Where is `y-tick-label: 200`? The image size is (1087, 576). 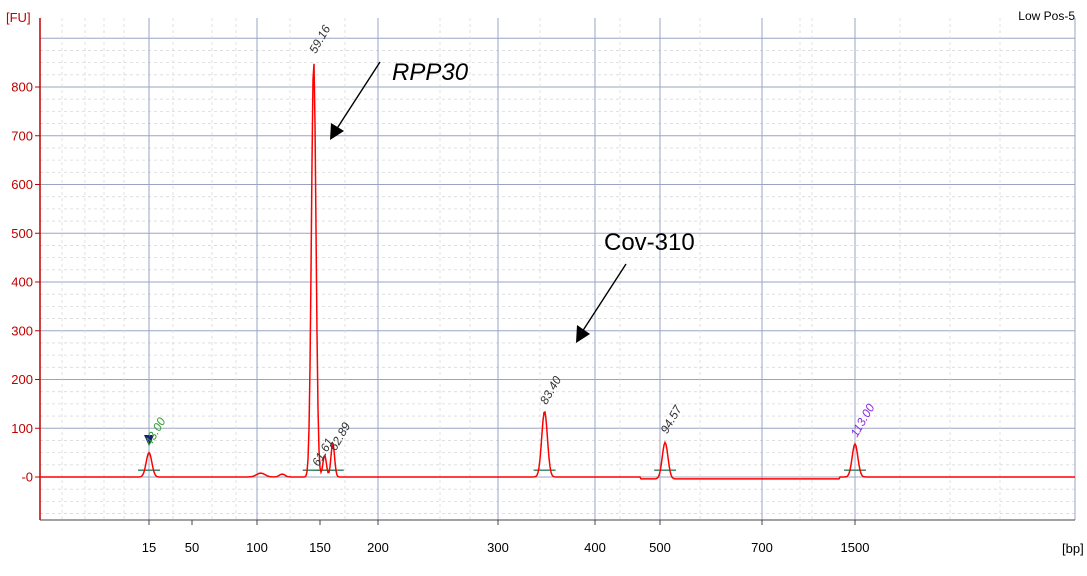
y-tick-label: 200 is located at coordinates (22, 379).